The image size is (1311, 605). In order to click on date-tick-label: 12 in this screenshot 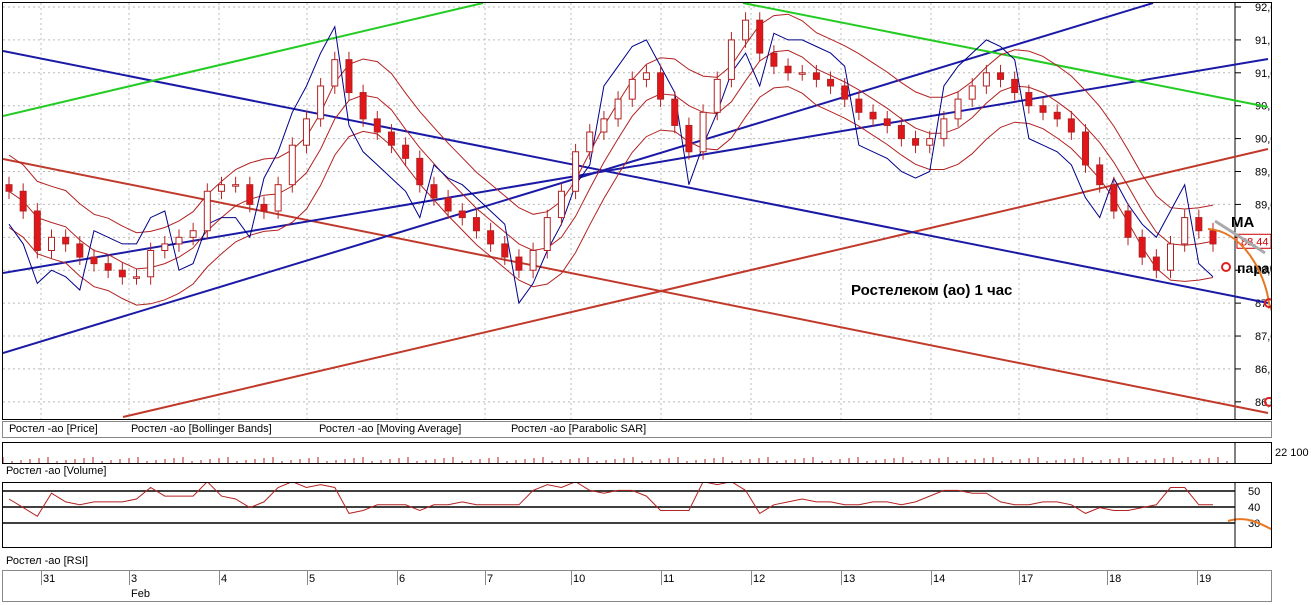, I will do `click(759, 579)`.